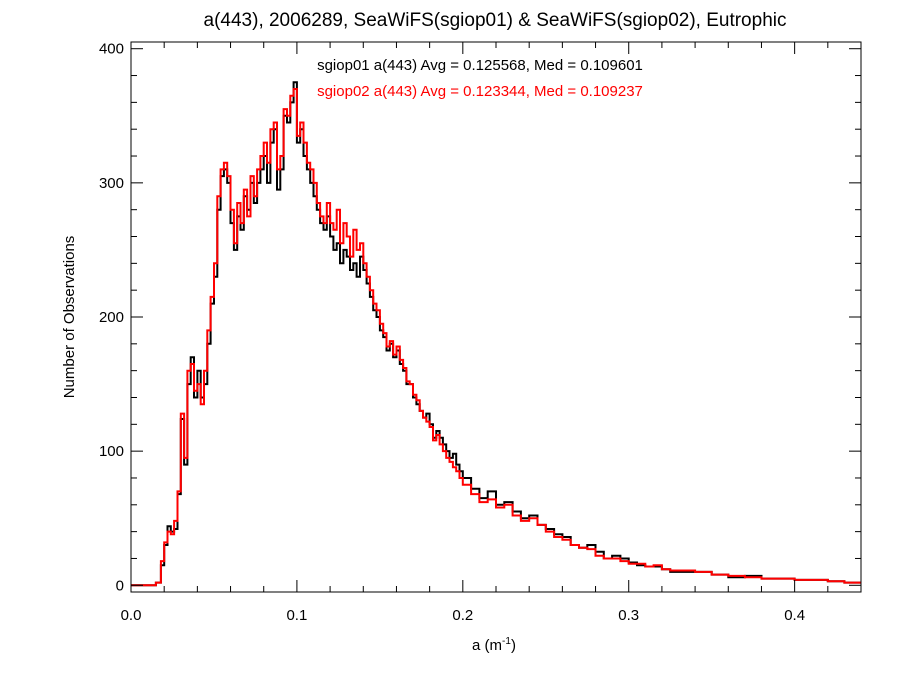  What do you see at coordinates (794, 615) in the screenshot?
I see `x-tick-label: 0.4` at bounding box center [794, 615].